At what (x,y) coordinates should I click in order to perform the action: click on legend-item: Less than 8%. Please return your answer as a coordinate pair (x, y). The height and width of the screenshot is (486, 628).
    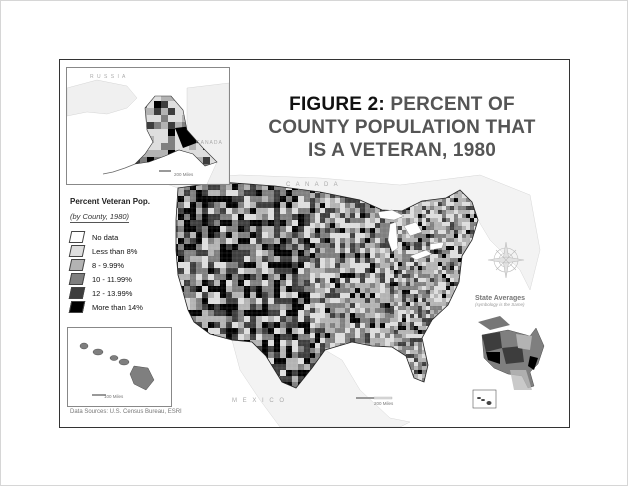
    Looking at the image, I should click on (124, 251).